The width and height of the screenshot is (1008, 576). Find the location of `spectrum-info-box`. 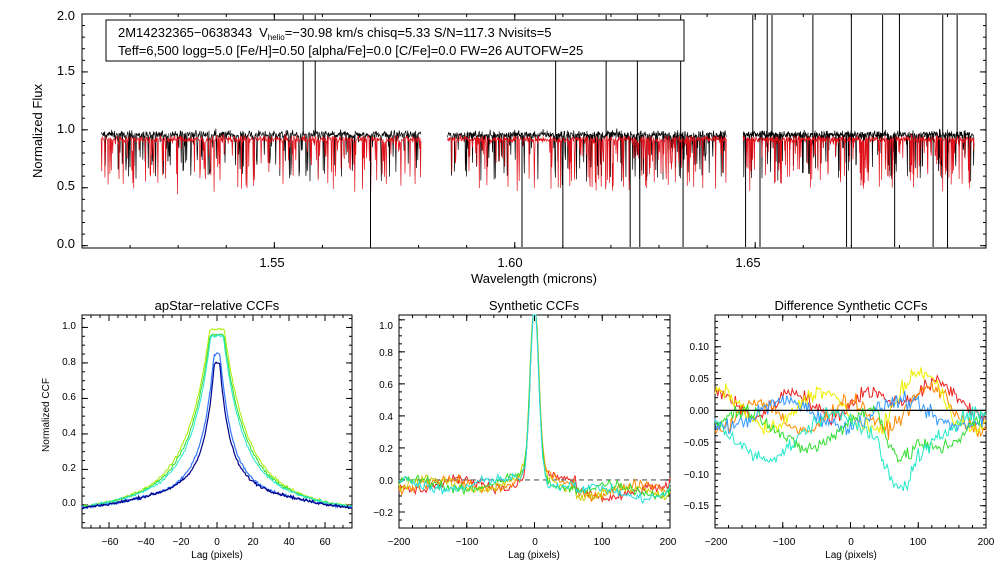

spectrum-info-box is located at coordinates (395, 40).